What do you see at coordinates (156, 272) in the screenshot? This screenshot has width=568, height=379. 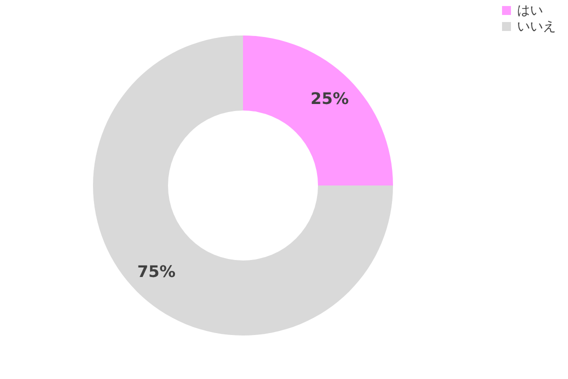 I see `data-label: 75%` at bounding box center [156, 272].